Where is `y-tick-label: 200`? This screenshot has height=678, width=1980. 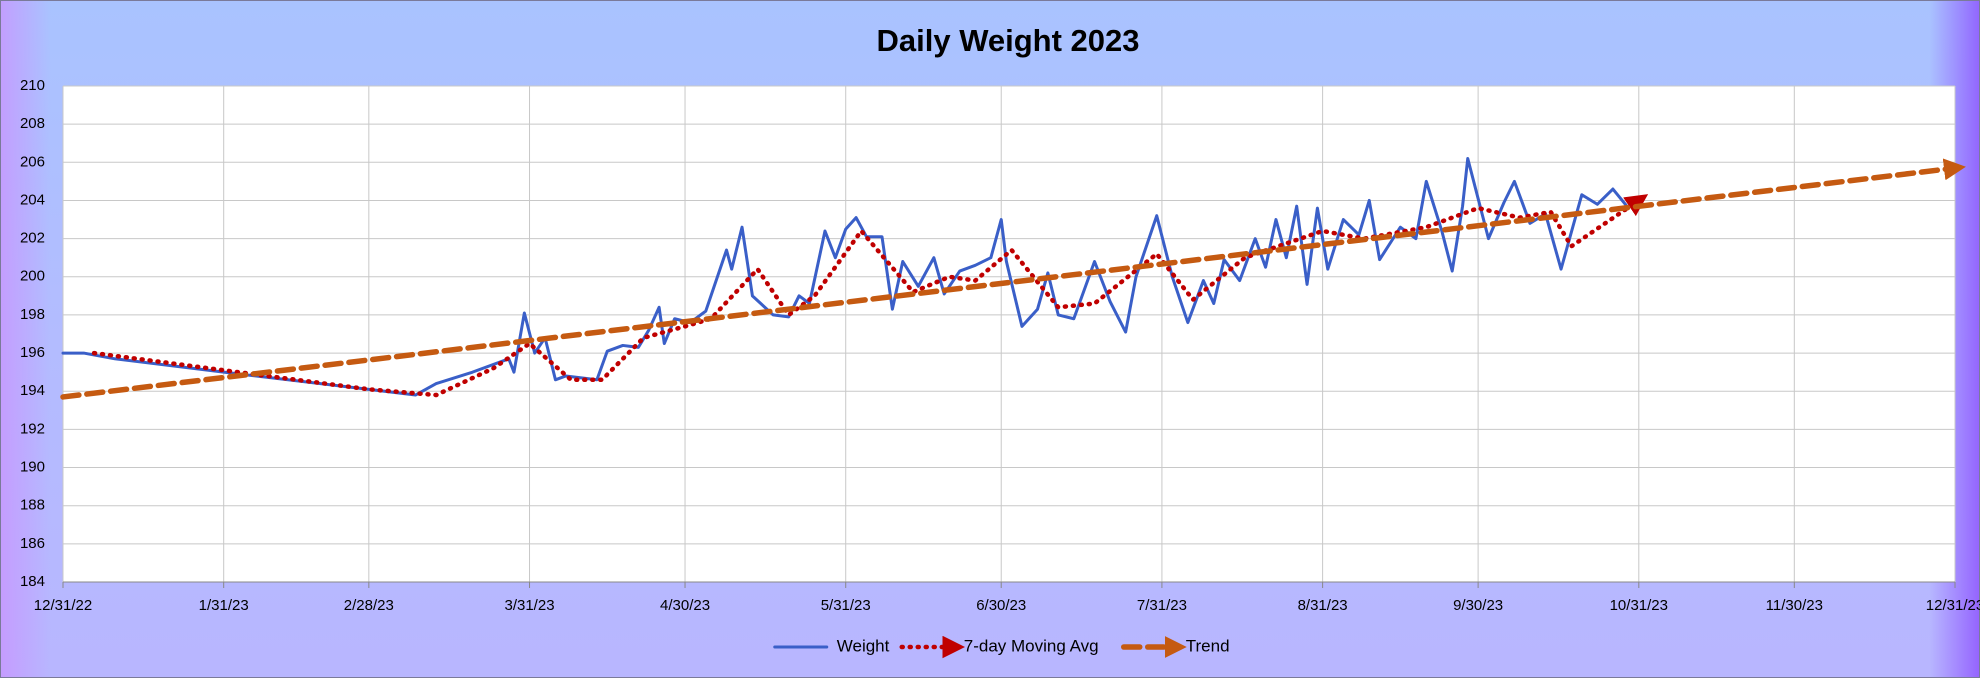 y-tick-label: 200 is located at coordinates (32, 276).